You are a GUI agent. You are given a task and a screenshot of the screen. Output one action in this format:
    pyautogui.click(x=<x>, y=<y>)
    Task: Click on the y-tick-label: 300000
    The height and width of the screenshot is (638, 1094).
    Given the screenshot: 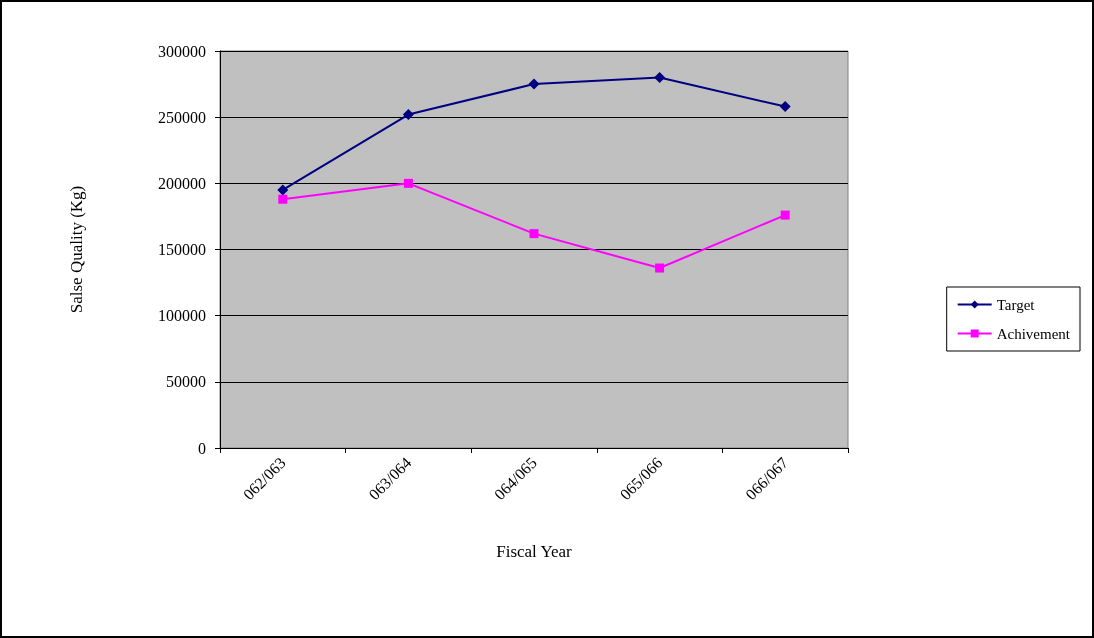 What is the action you would take?
    pyautogui.click(x=182, y=51)
    